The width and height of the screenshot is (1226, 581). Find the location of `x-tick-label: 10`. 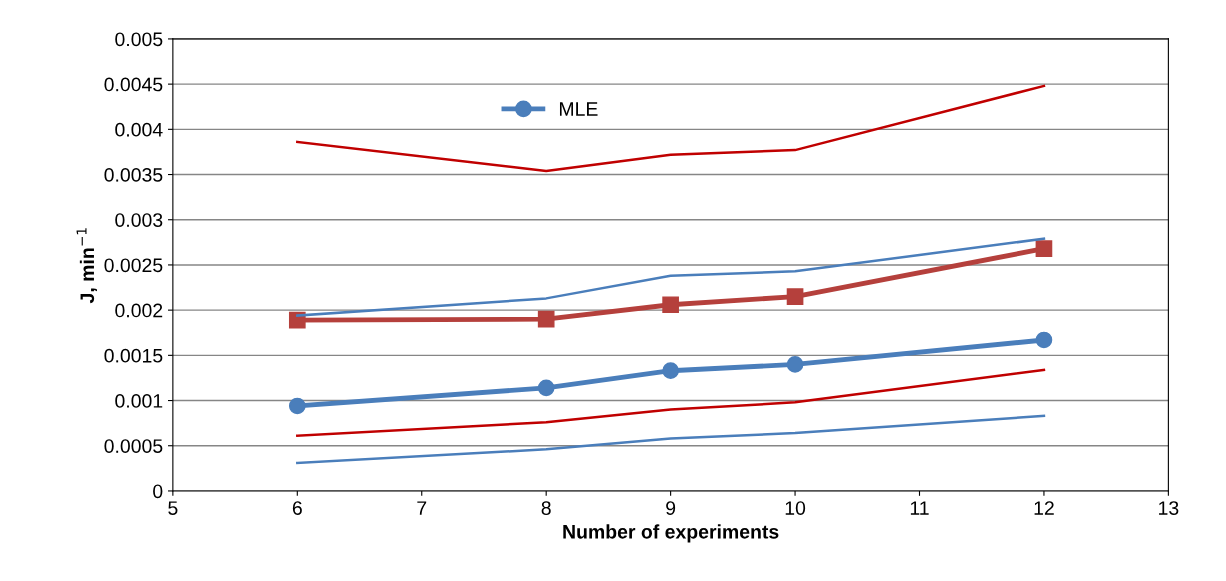

x-tick-label: 10 is located at coordinates (795, 508).